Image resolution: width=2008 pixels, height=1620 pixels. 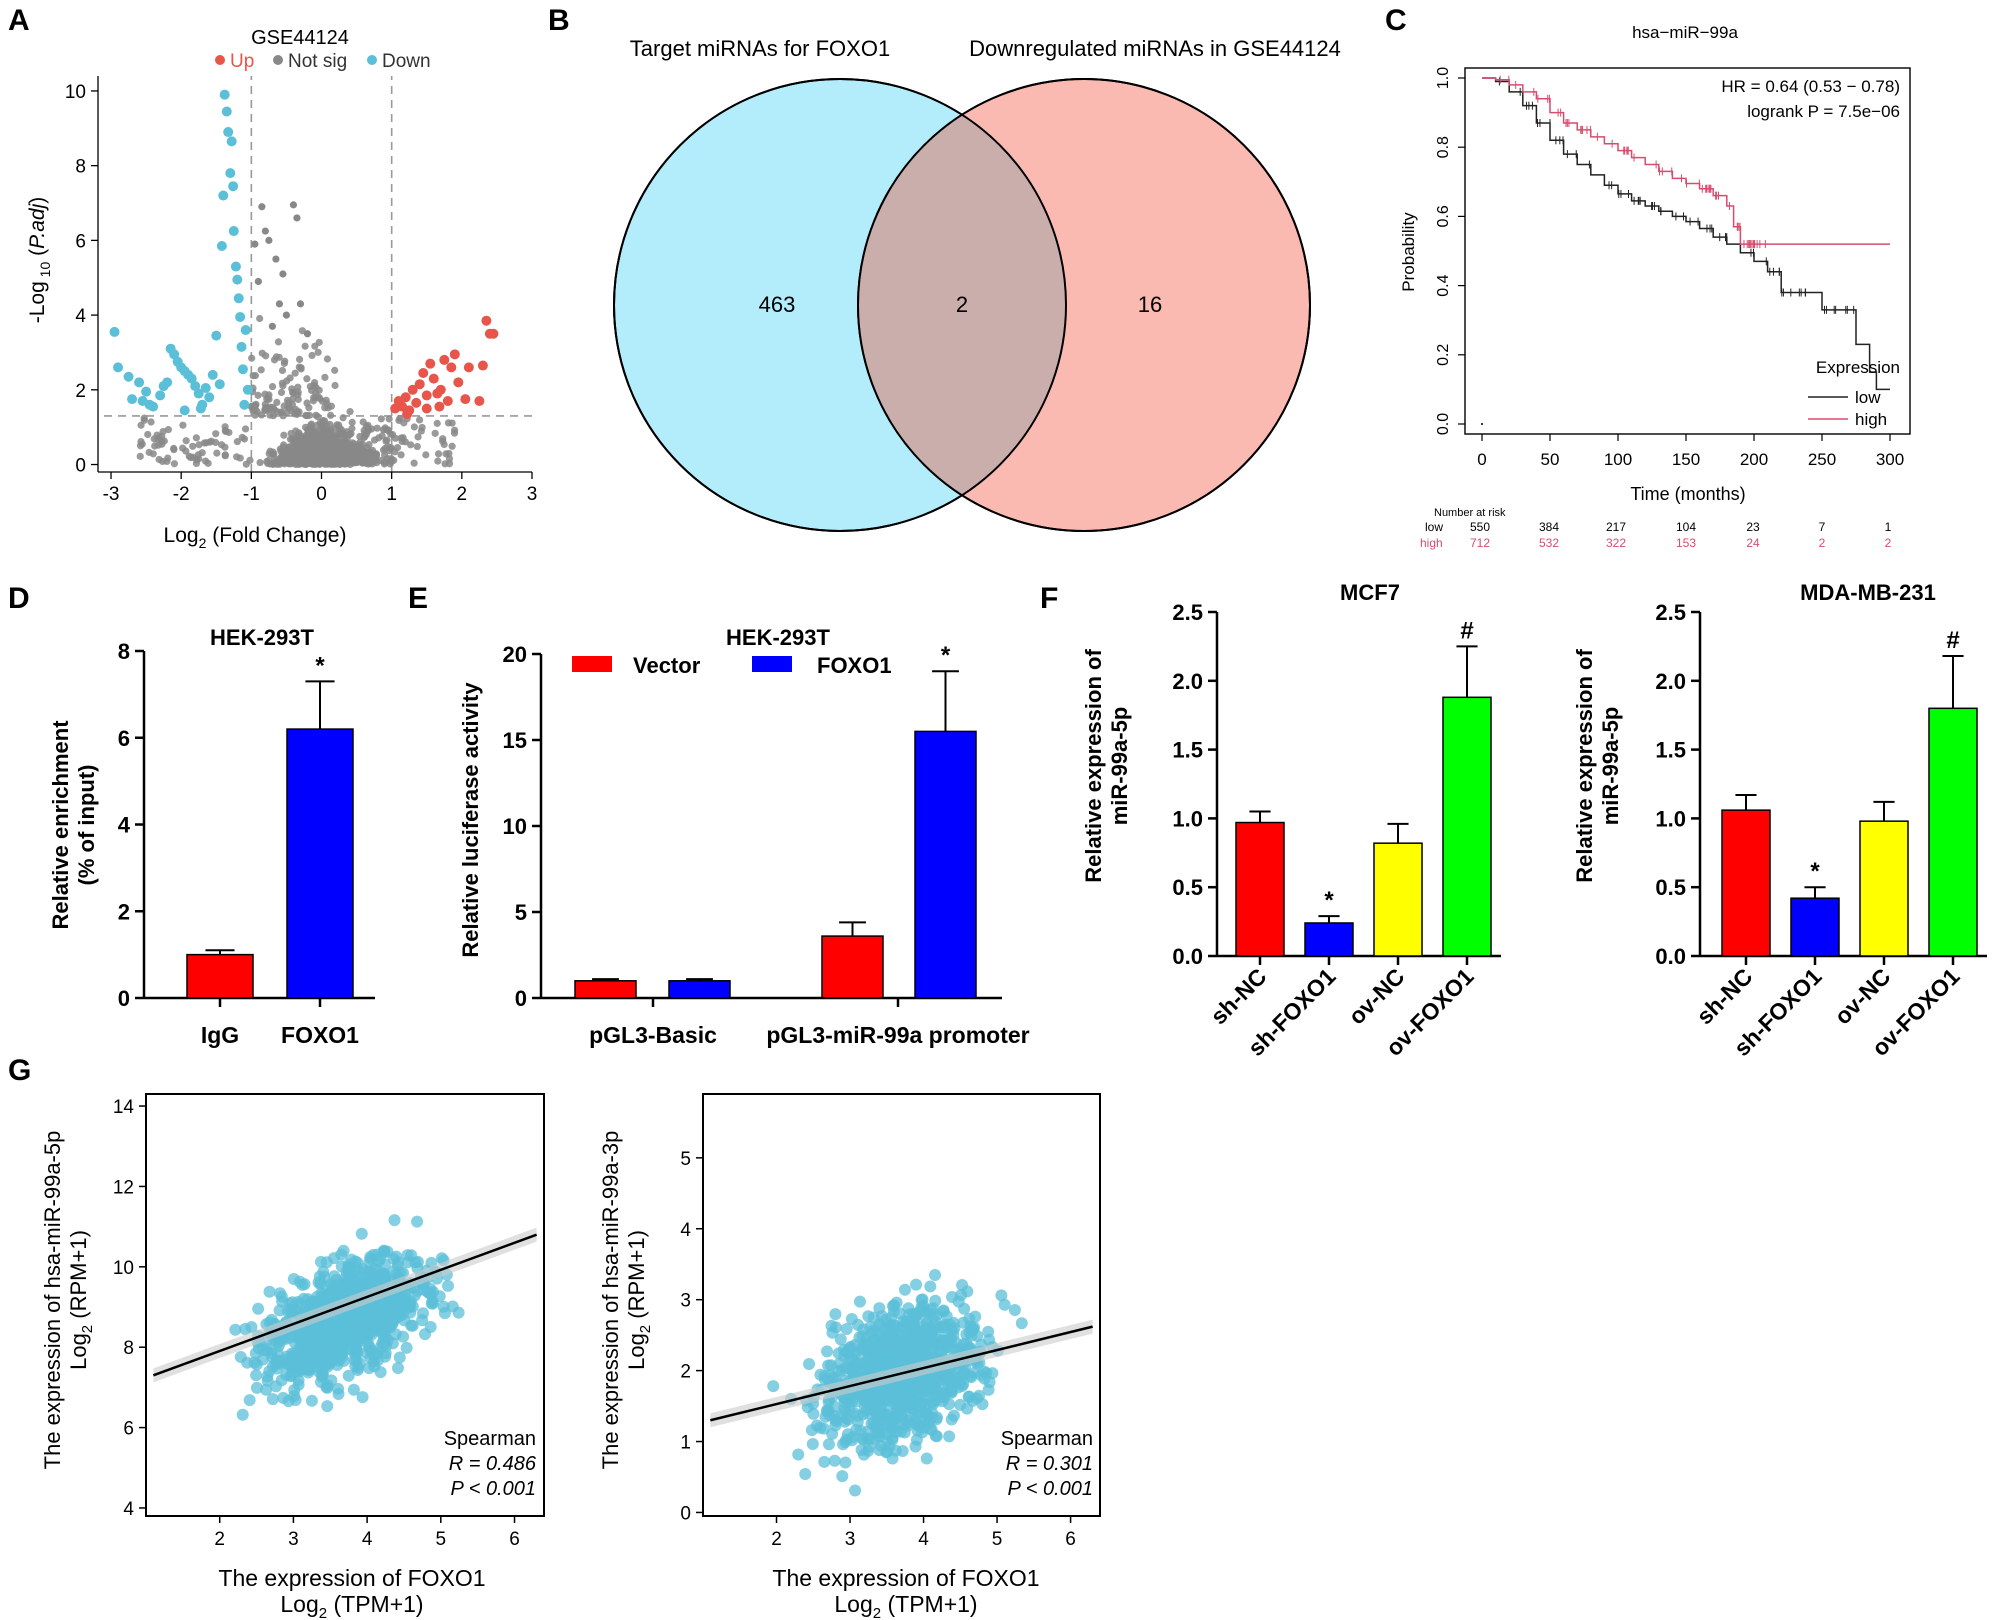 I want to click on scatter-y-tick-label: 4, so click(x=128, y=1509).